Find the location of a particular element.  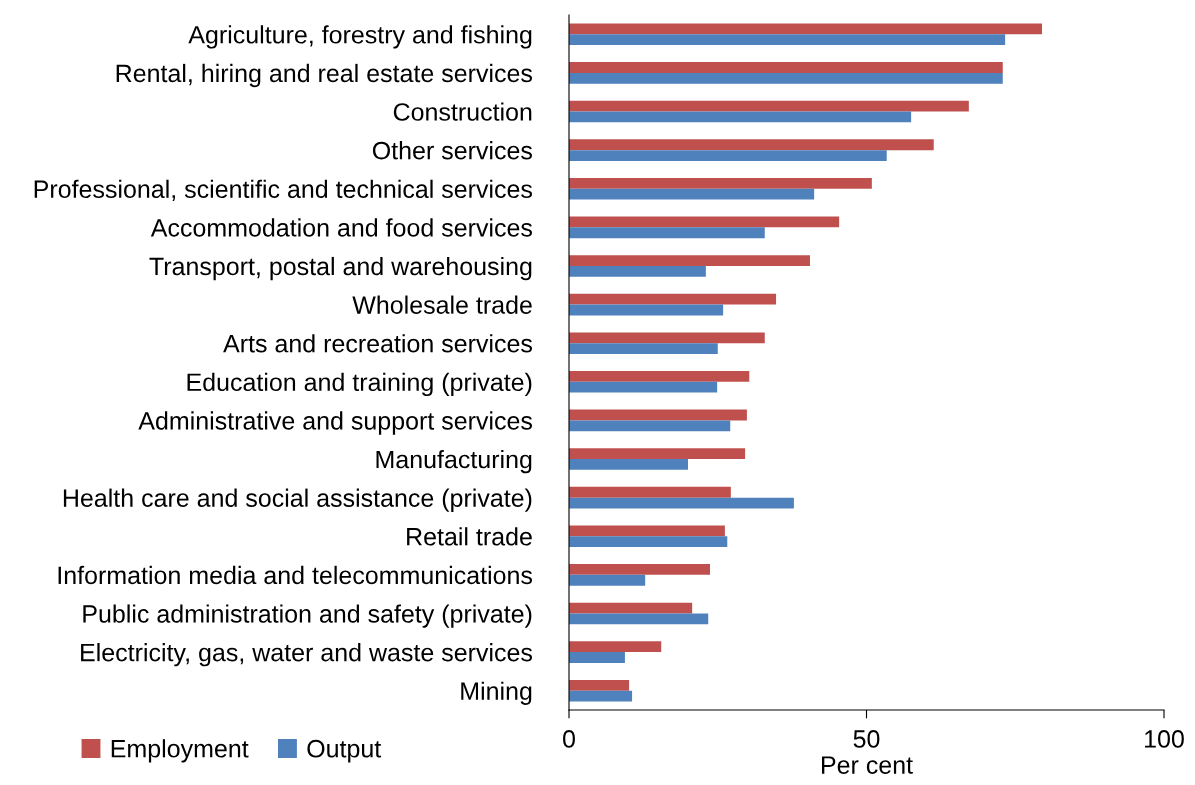

y-tick-label: Public administration and safety (private) is located at coordinates (307, 616).